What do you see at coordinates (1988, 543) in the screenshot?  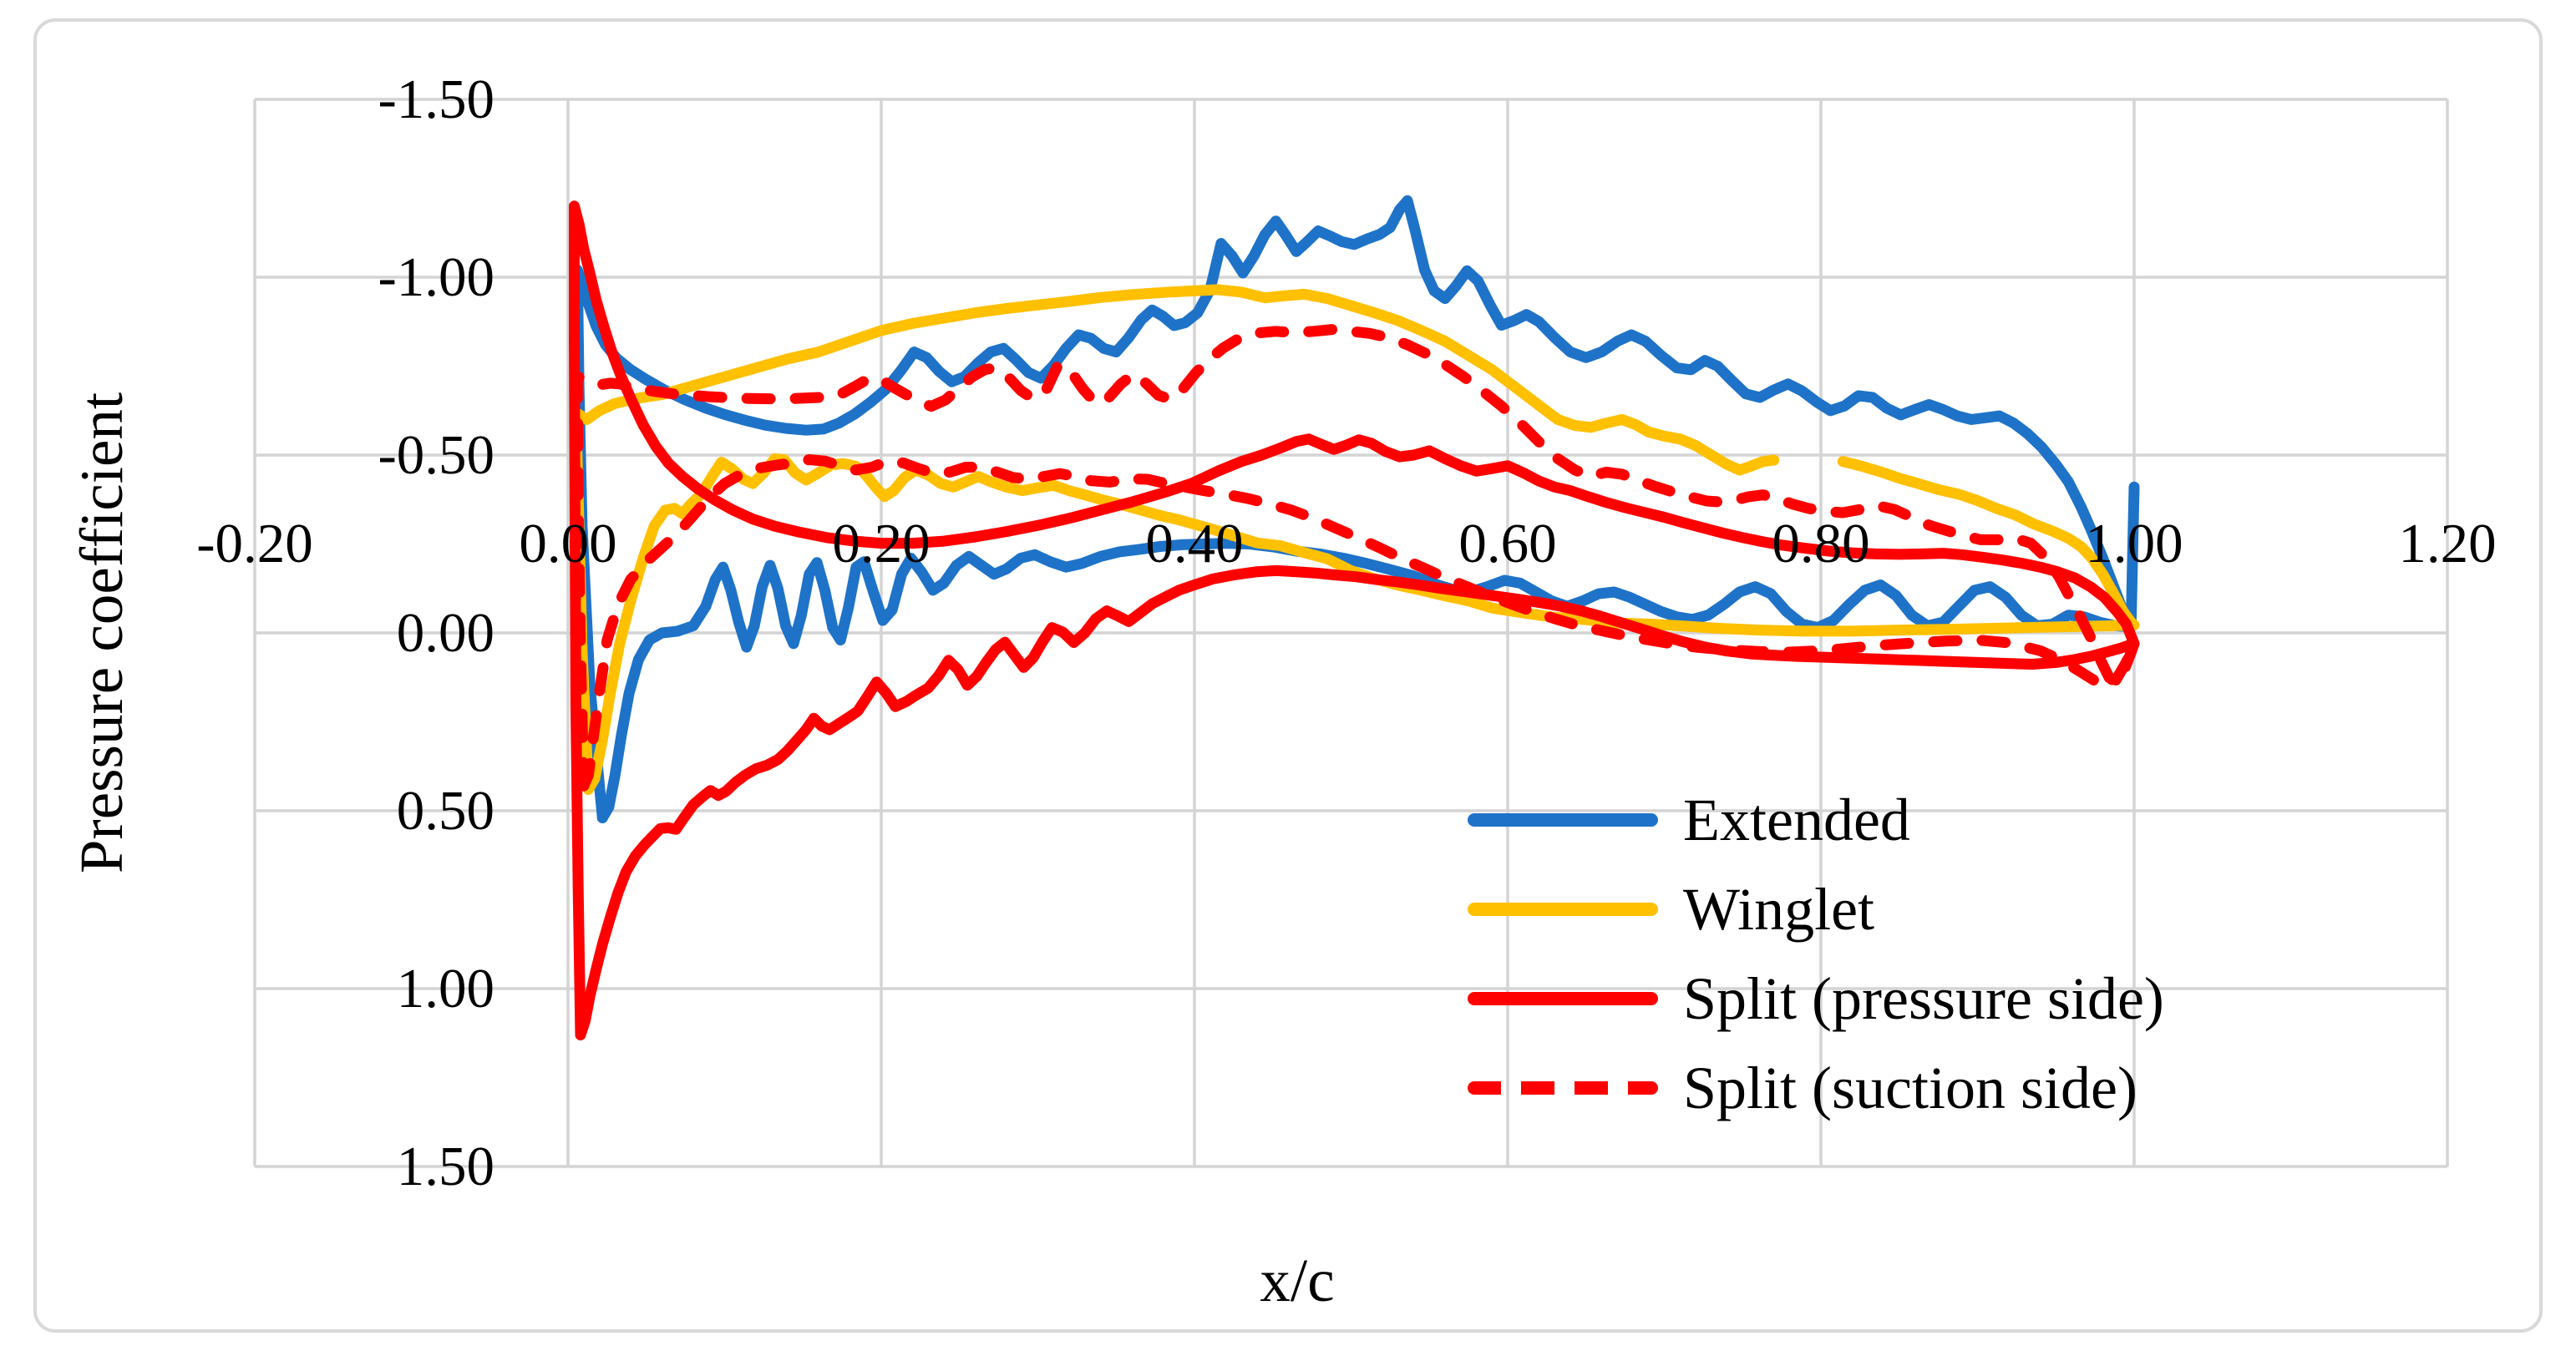 I see `series-line-winglet` at bounding box center [1988, 543].